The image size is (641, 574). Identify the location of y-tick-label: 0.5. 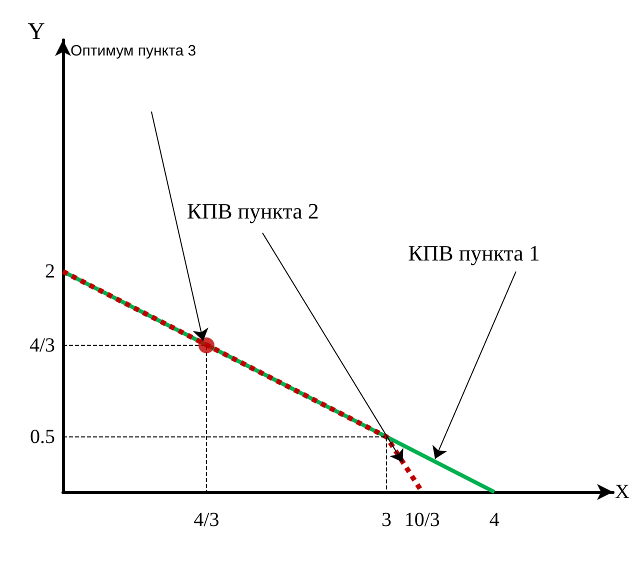
(42, 437).